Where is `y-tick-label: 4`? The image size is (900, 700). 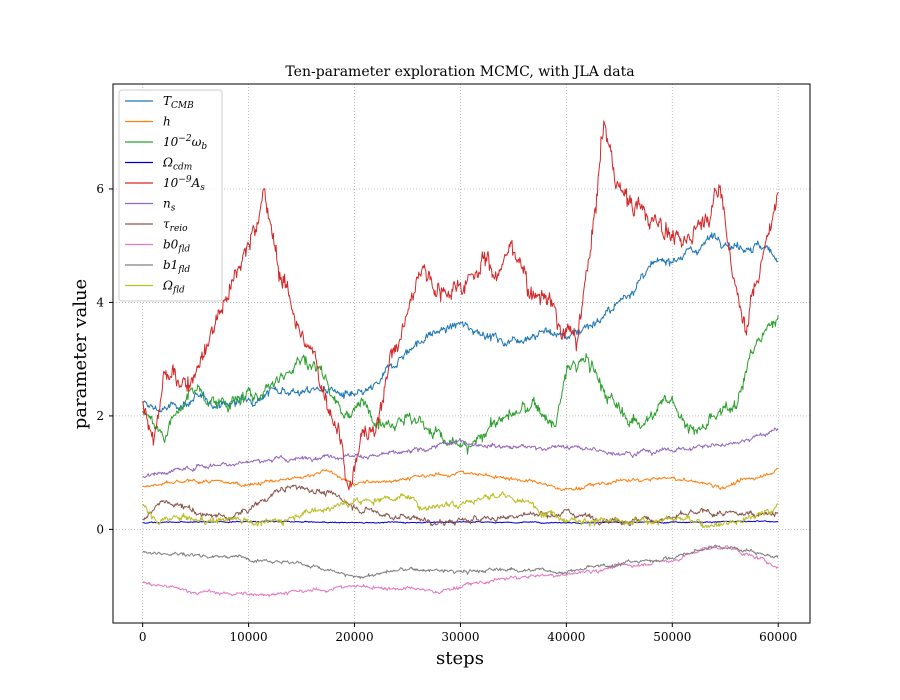 y-tick-label: 4 is located at coordinates (100, 302).